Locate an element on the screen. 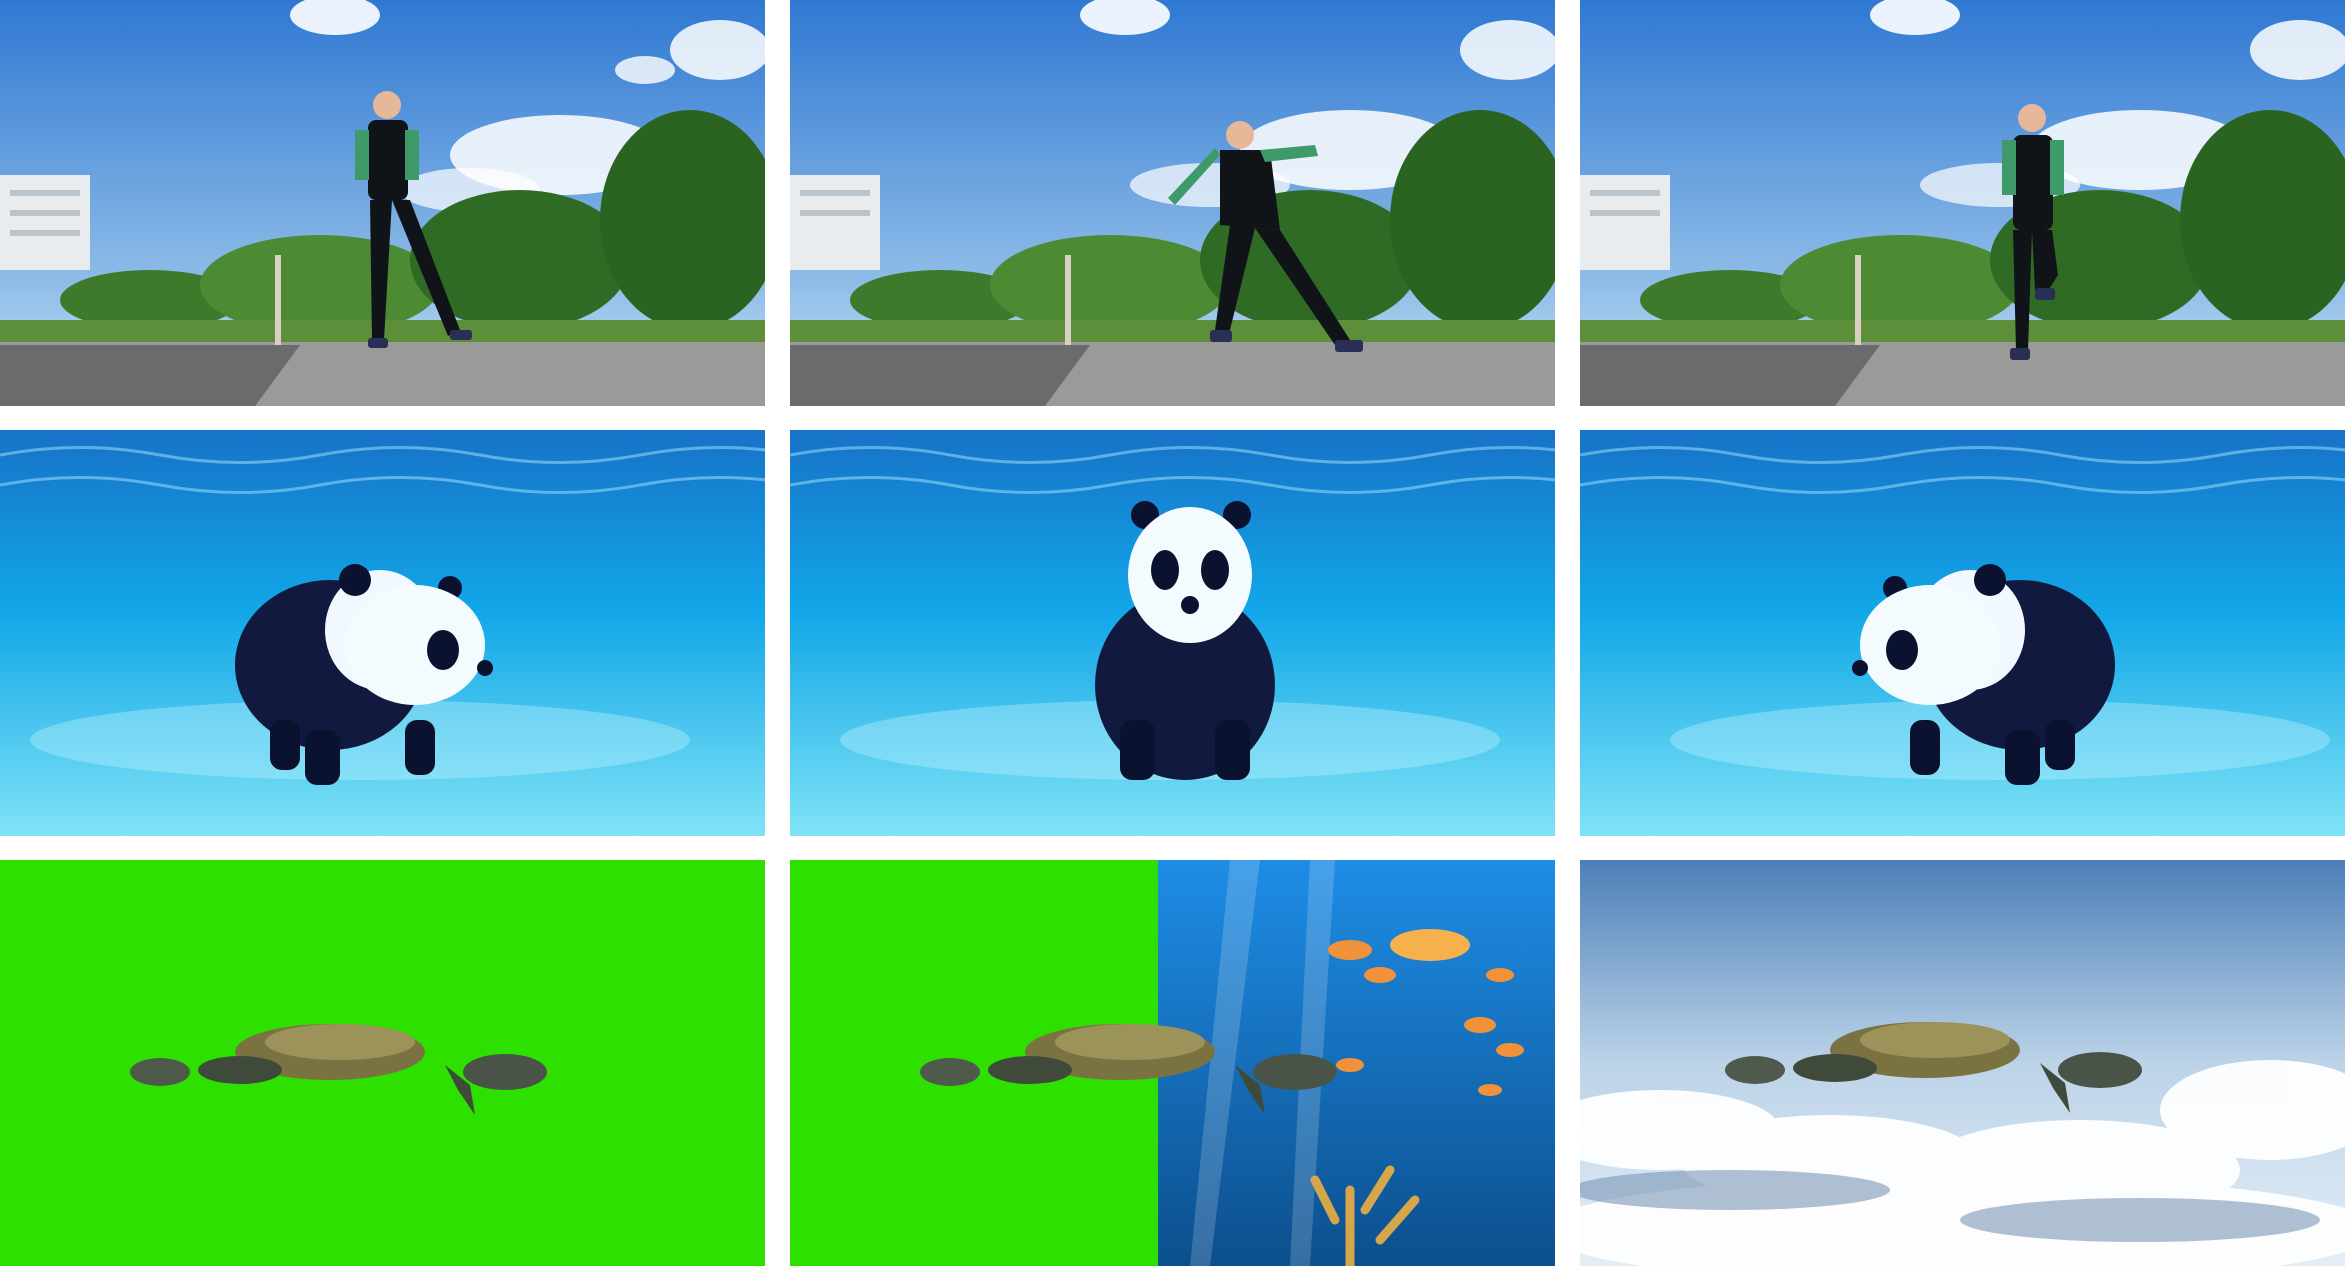 The image size is (2346, 1266). turtle-split-composite-image is located at coordinates (1172, 1063).